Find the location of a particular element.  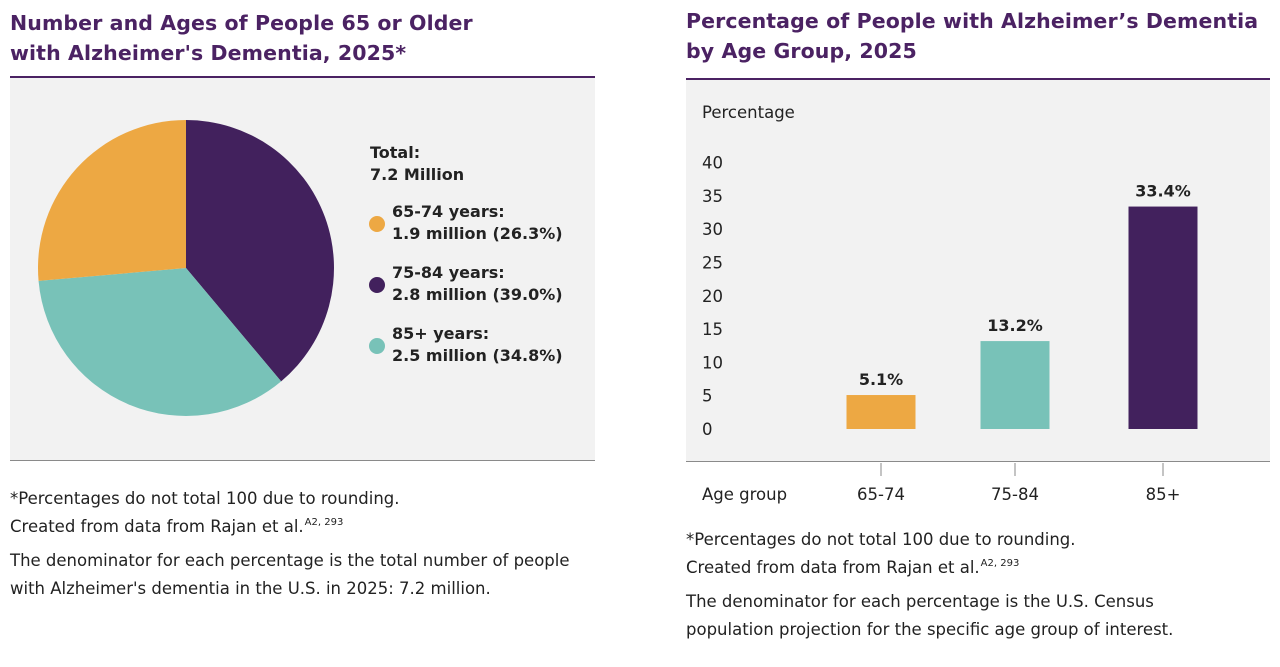

pie-note-source-text: Created from data from Rajan et al. is located at coordinates (157, 526).